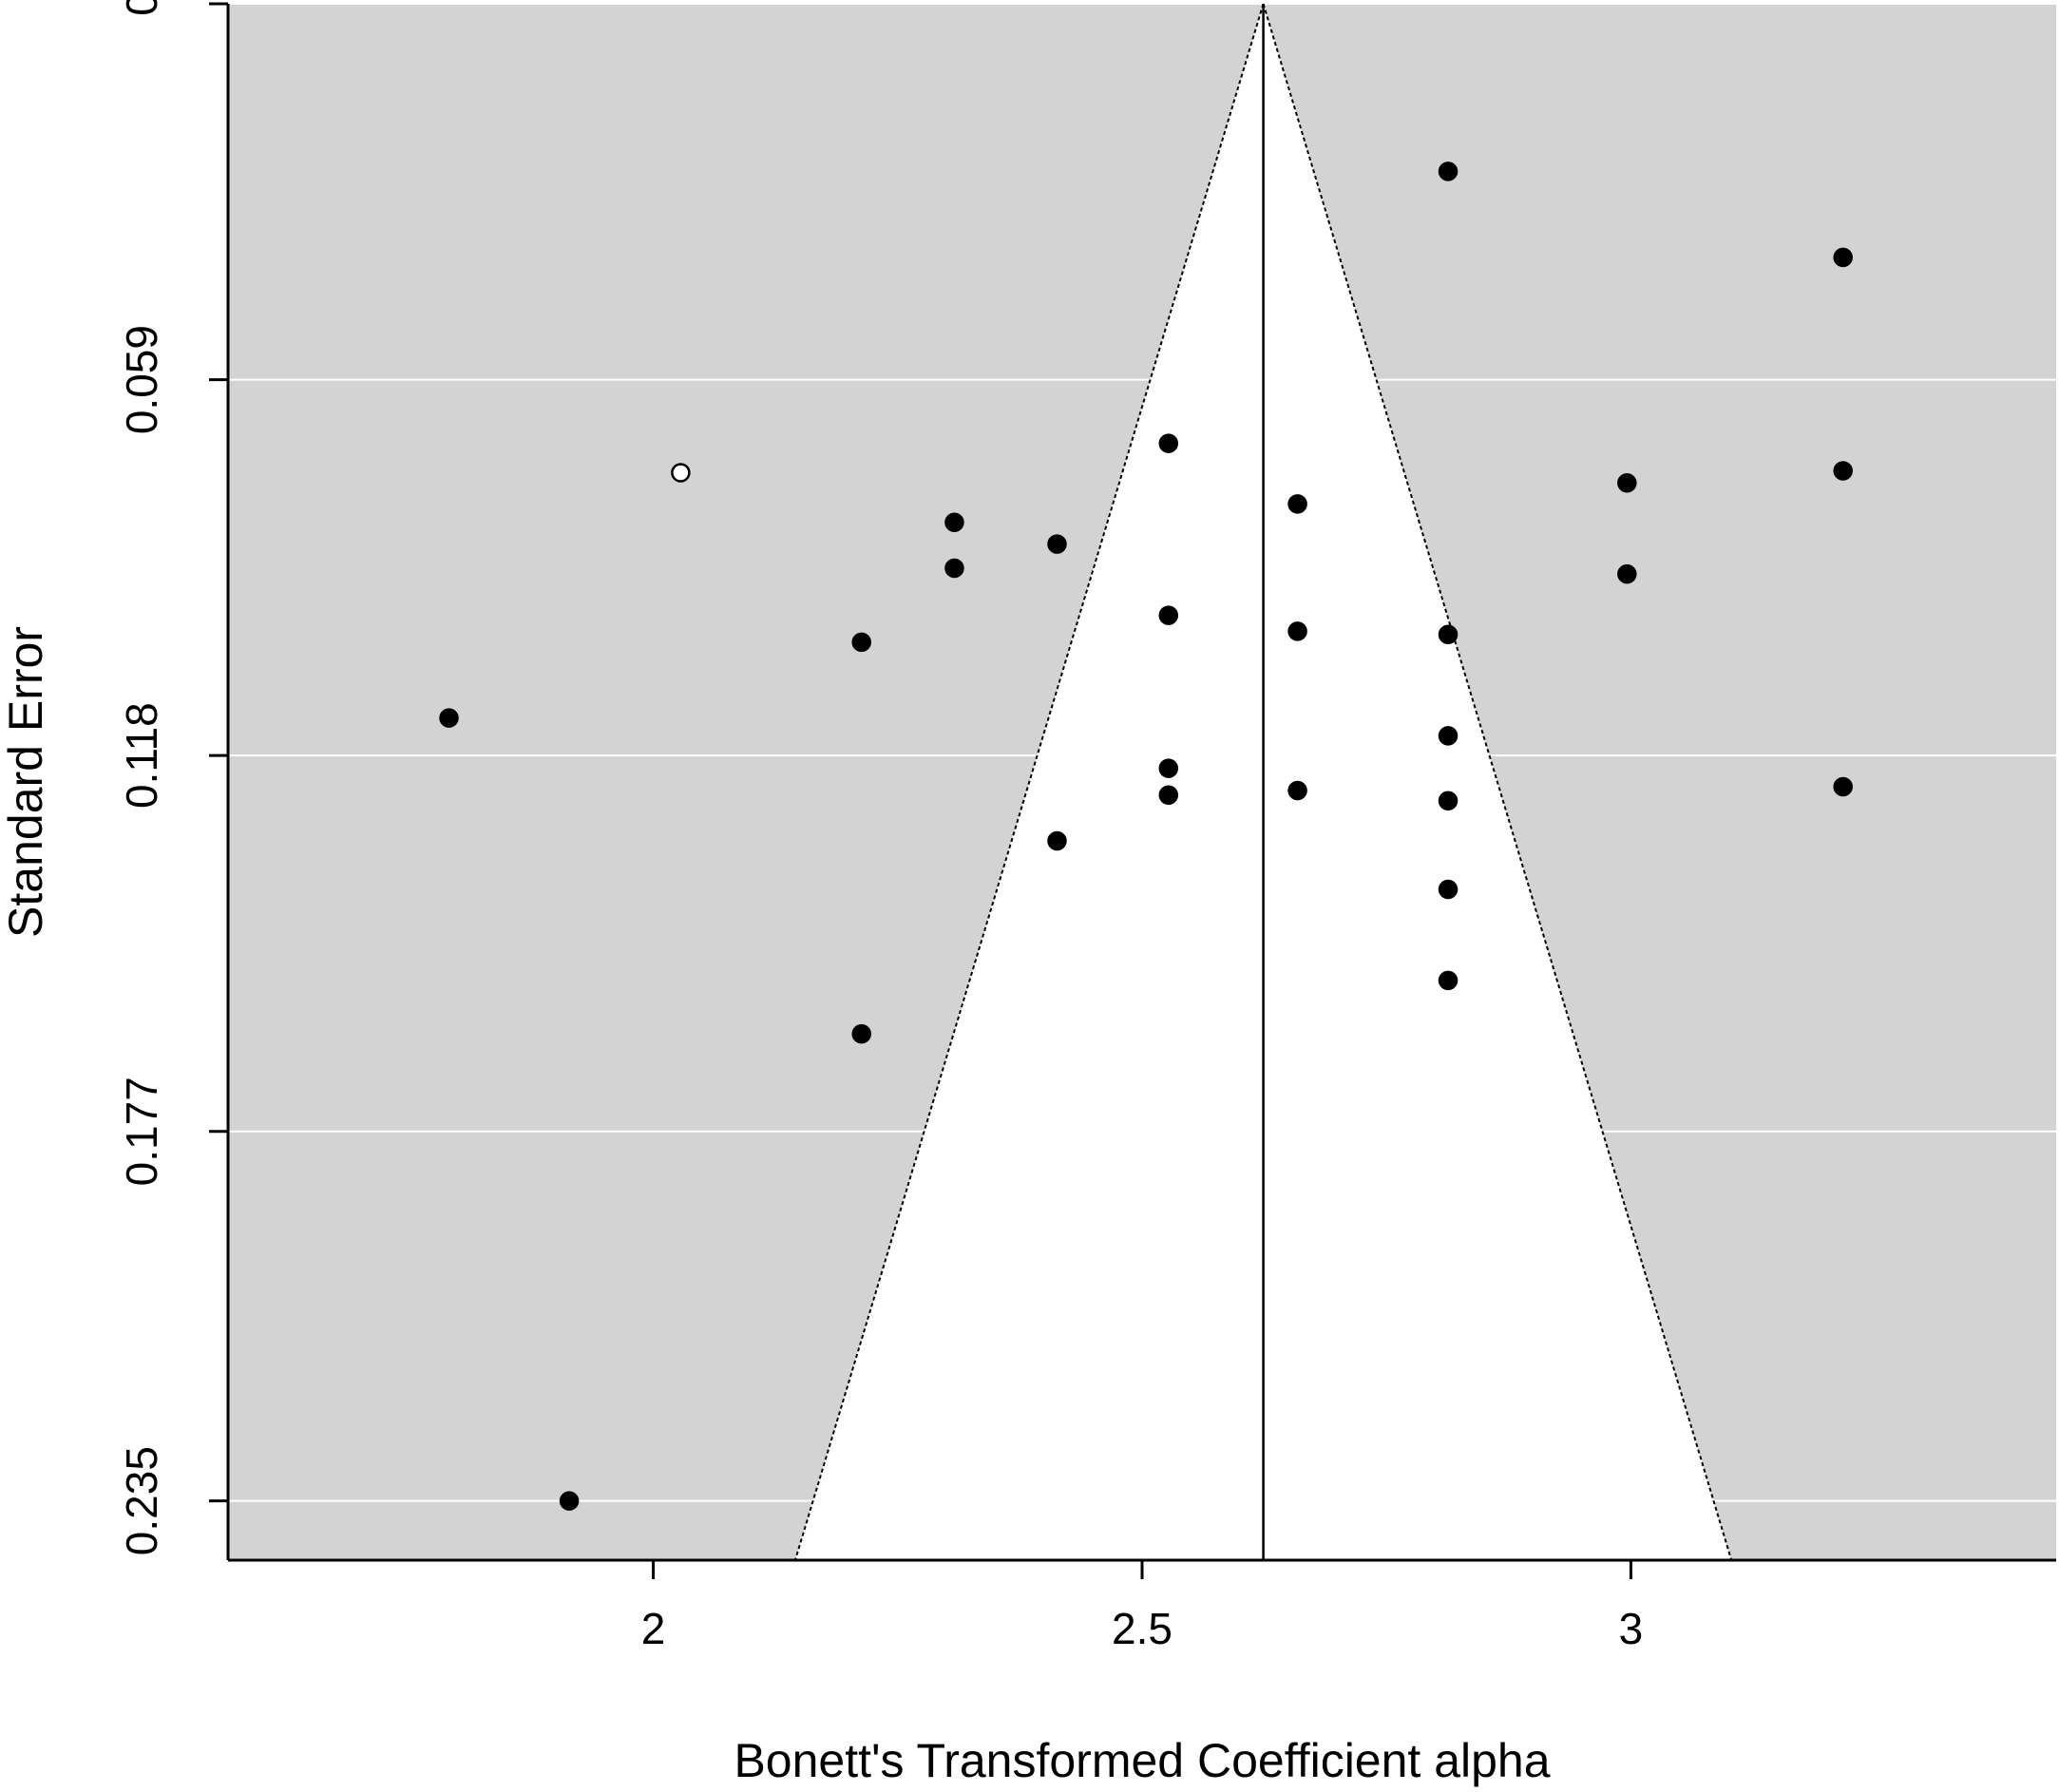 The image size is (2059, 1792). What do you see at coordinates (142, 1501) in the screenshot?
I see `y-tick-label: 0.235` at bounding box center [142, 1501].